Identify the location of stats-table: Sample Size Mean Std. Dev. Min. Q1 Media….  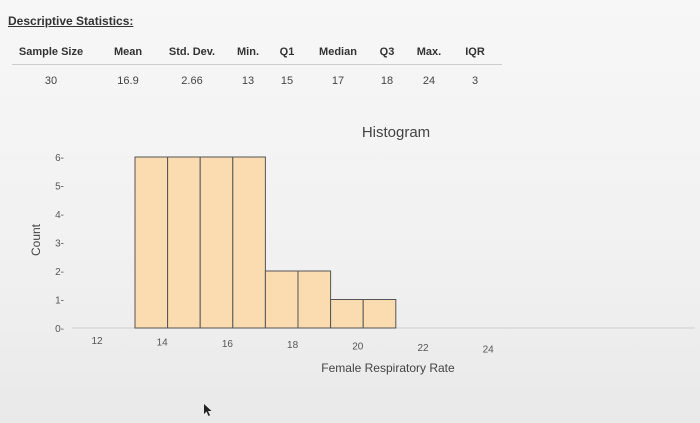
(257, 64).